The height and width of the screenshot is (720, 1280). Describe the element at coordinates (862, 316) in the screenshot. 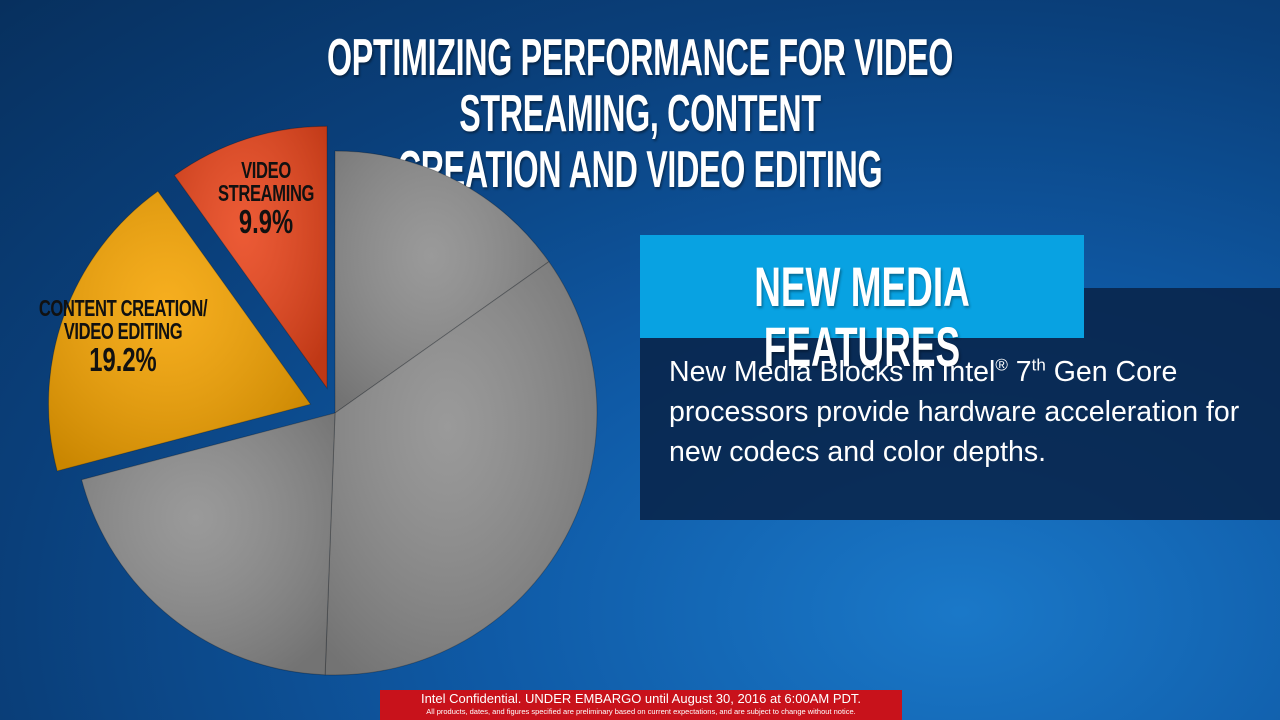

I see `panel-heading: NEW MEDIA FEATURES` at that location.